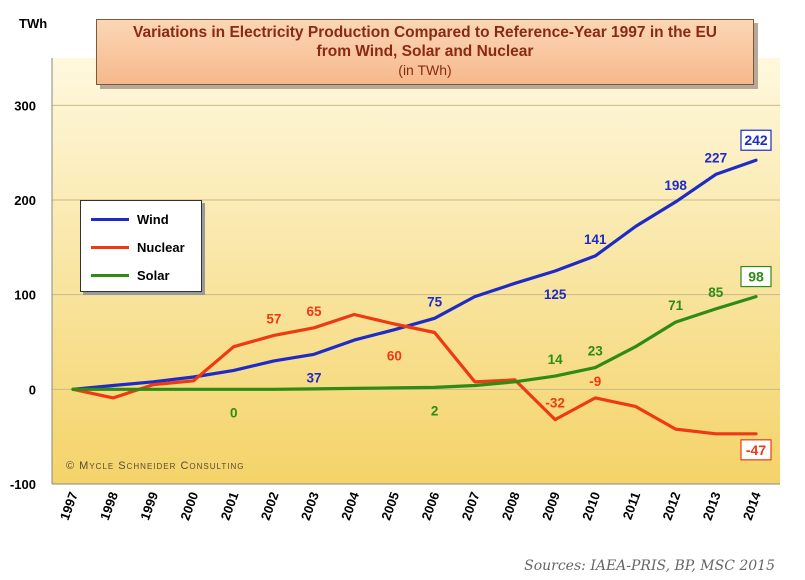  Describe the element at coordinates (390, 506) in the screenshot. I see `x-tick-label: 2005` at that location.